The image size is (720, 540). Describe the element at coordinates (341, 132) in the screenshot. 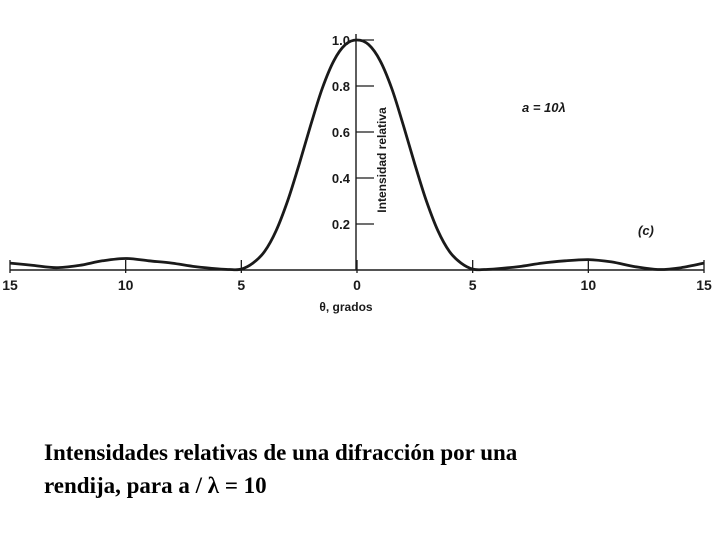

I see `y-tick-label: 0.6` at that location.